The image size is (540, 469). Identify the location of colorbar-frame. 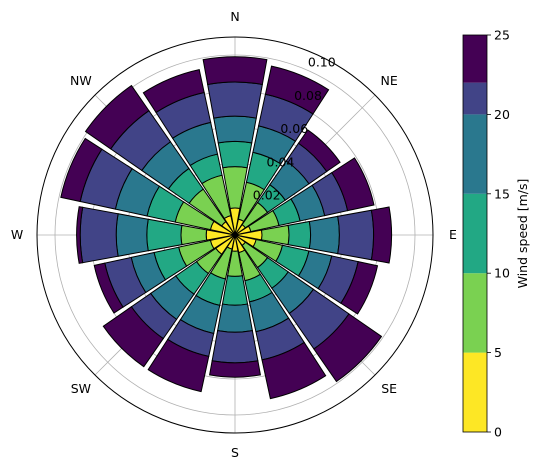
(475, 233).